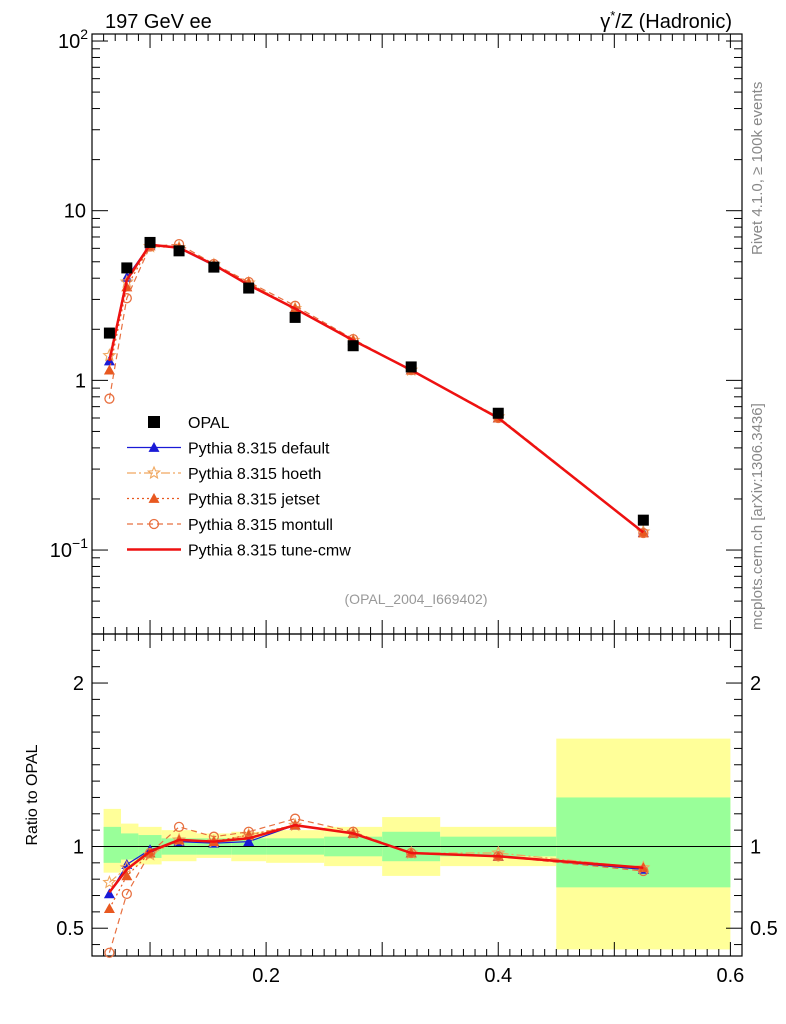 The image size is (786, 1024). I want to click on x-tick-label: 0.6, so click(730, 976).